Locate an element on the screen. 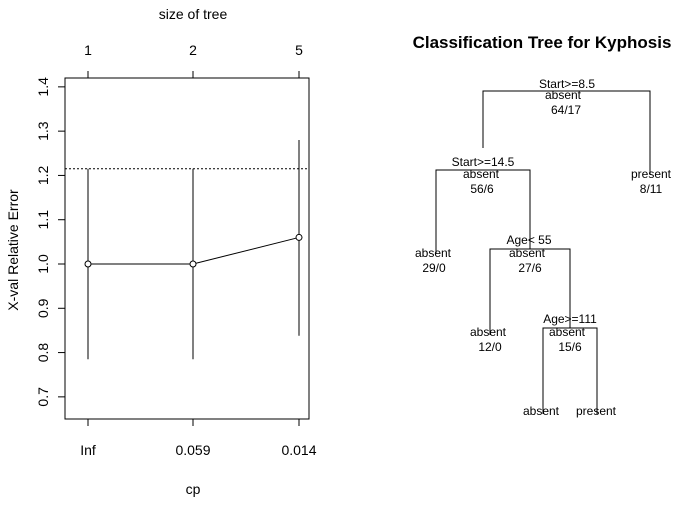 The width and height of the screenshot is (699, 518). top-tick-label: 5 is located at coordinates (299, 50).